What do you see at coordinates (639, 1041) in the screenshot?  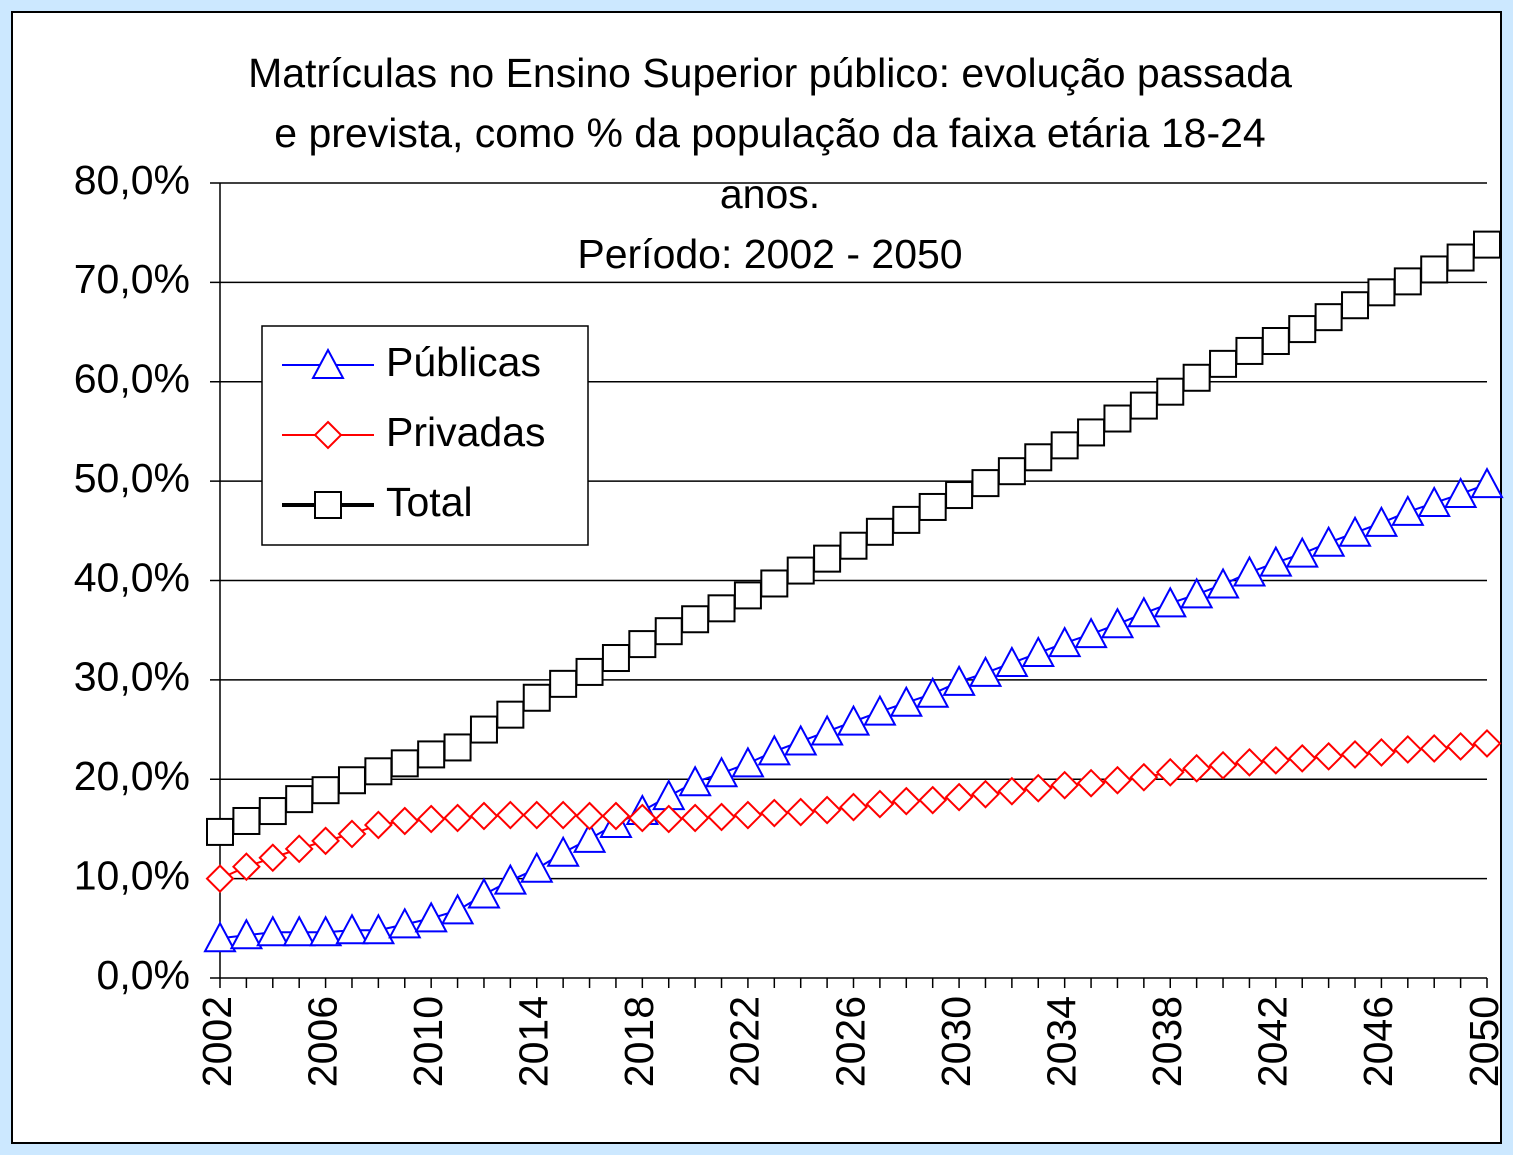 I see `x-tick-label: 2018` at bounding box center [639, 1041].